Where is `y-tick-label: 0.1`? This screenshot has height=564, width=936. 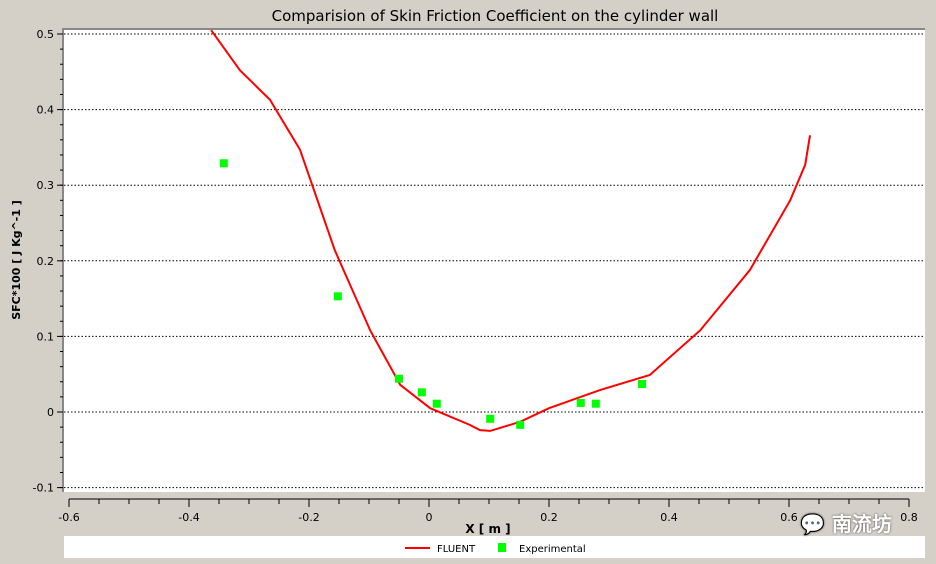 y-tick-label: 0.1 is located at coordinates (46, 336).